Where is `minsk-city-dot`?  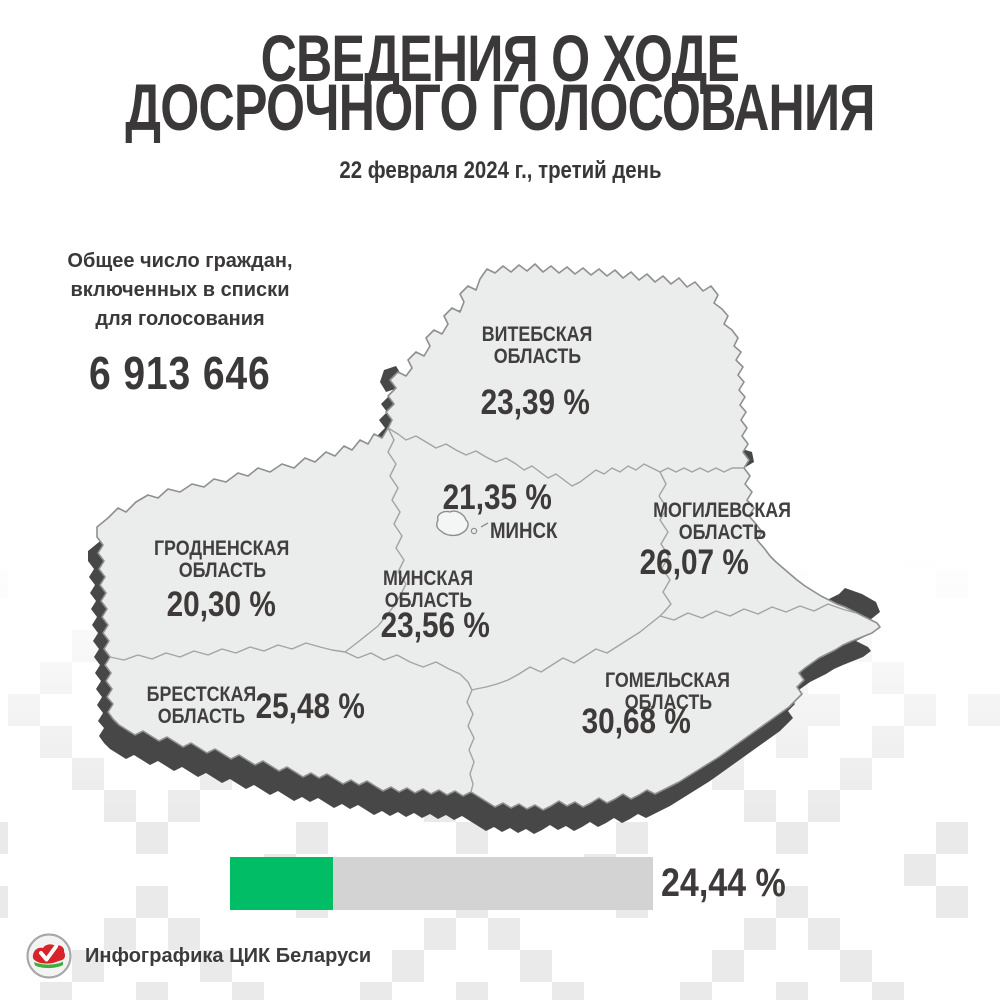
minsk-city-dot is located at coordinates (474, 531).